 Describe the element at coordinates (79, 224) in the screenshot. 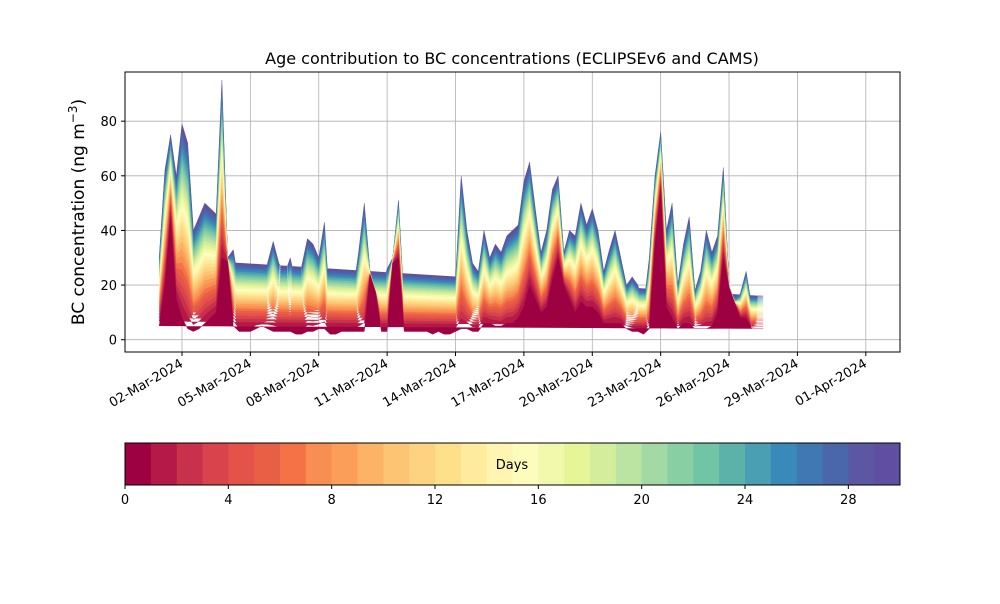

I see `y-axis-label-text: BC concentration (ng m` at that location.